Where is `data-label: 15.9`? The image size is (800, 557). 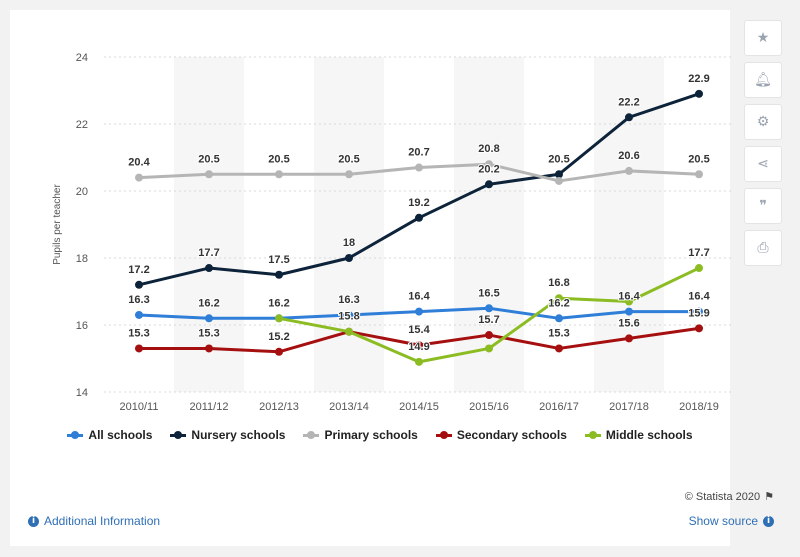 data-label: 15.9 is located at coordinates (698, 313).